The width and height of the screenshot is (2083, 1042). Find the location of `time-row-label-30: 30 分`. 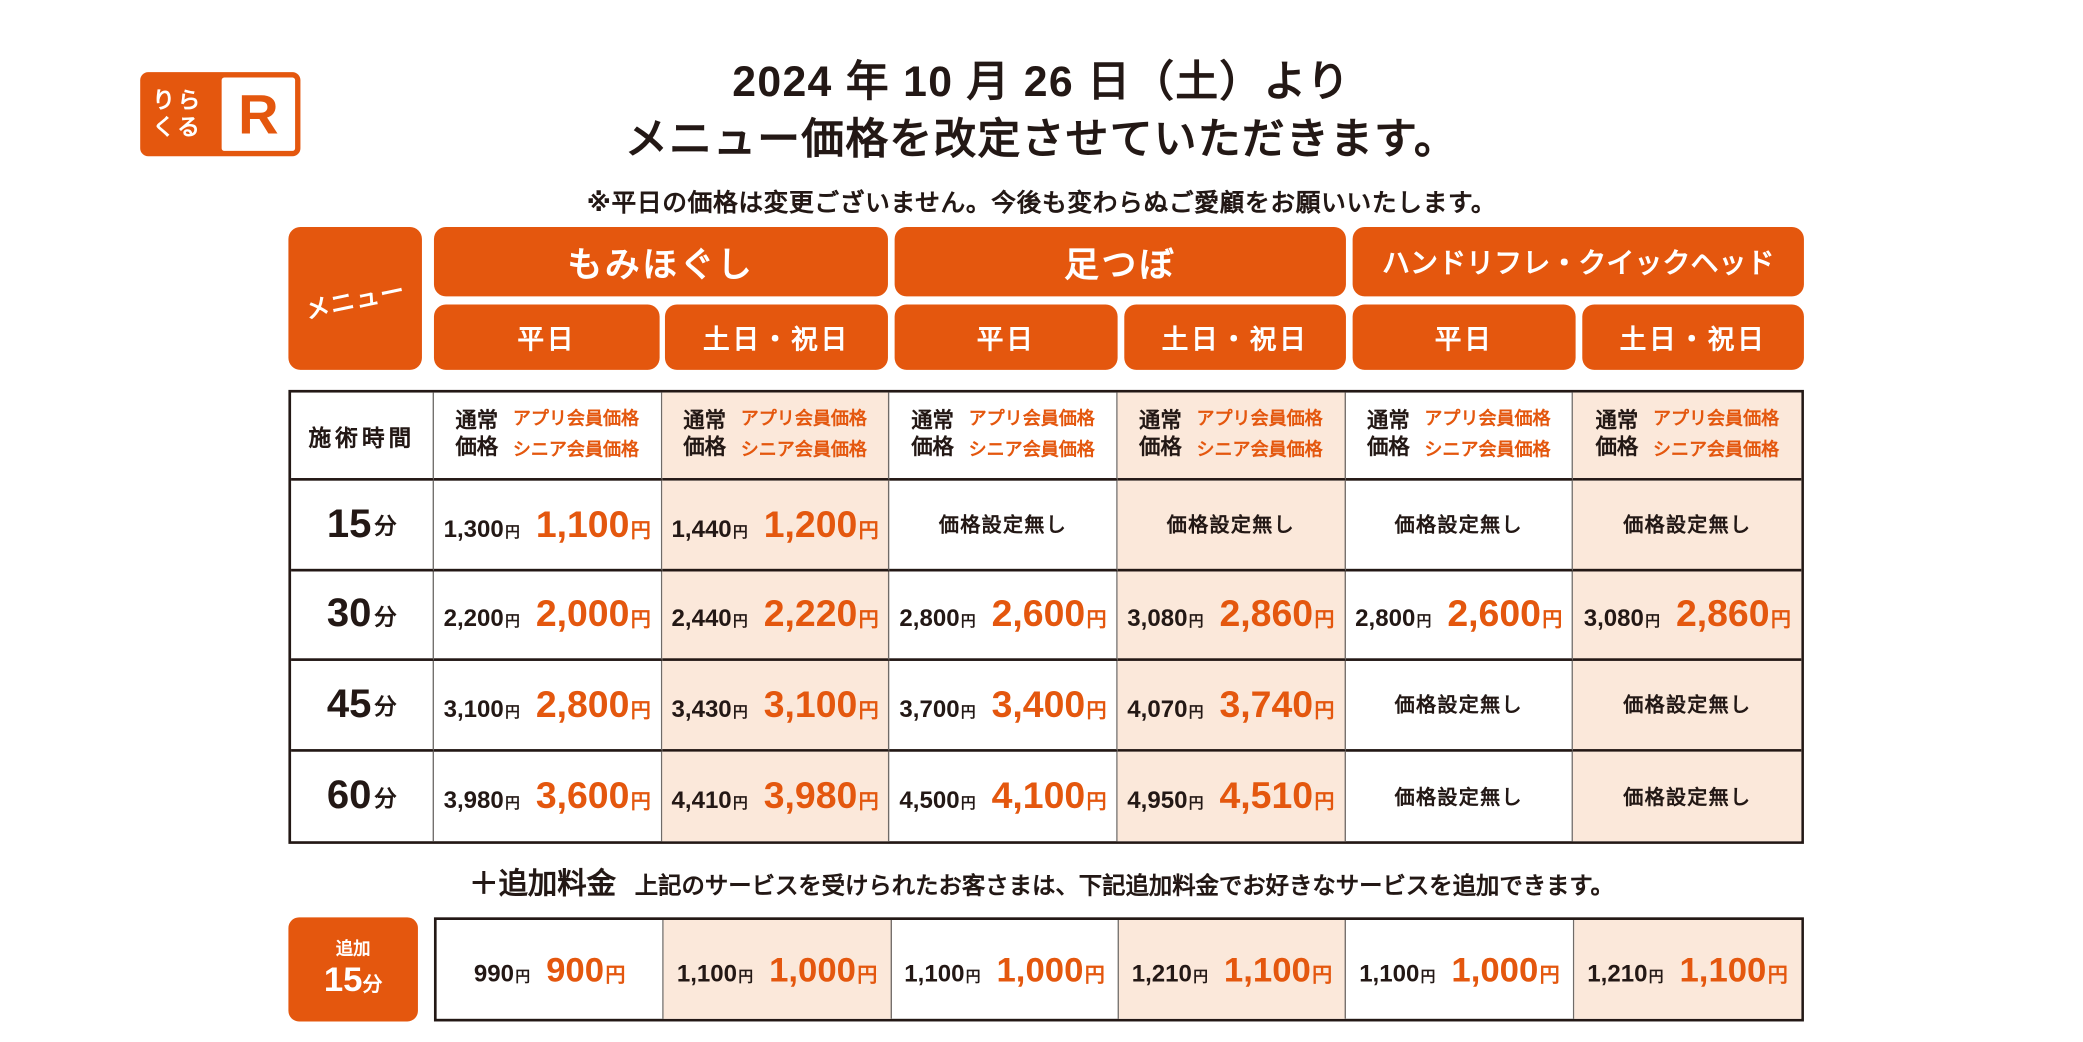

time-row-label-30: 30 分 is located at coordinates (362, 615).